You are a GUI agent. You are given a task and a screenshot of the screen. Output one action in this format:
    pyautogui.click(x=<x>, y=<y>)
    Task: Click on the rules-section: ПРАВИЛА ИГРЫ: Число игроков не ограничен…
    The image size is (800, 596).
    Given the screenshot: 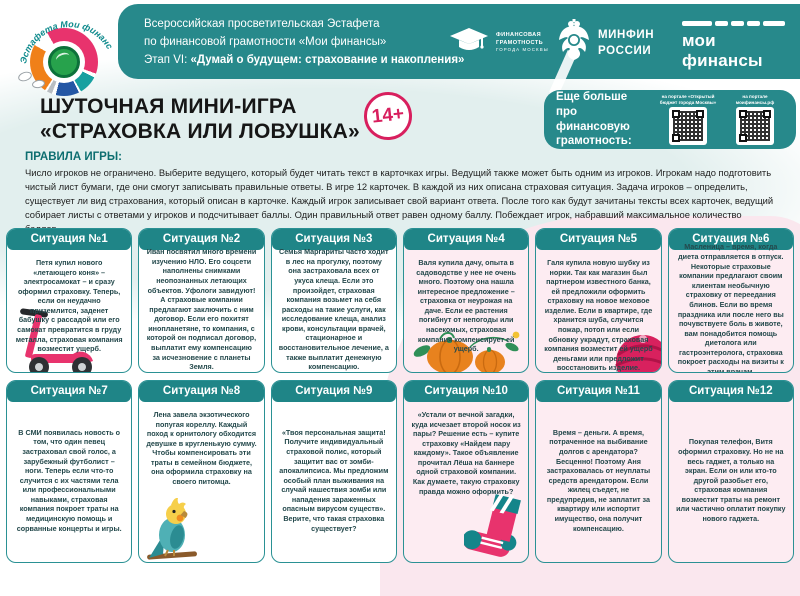 What is the action you would take?
    pyautogui.click(x=401, y=194)
    